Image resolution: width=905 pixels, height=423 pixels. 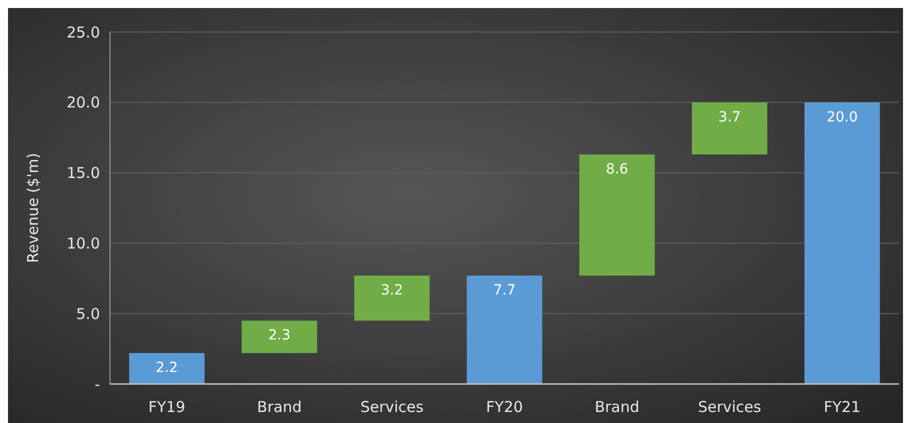 I want to click on data-label: 3.7, so click(x=729, y=117).